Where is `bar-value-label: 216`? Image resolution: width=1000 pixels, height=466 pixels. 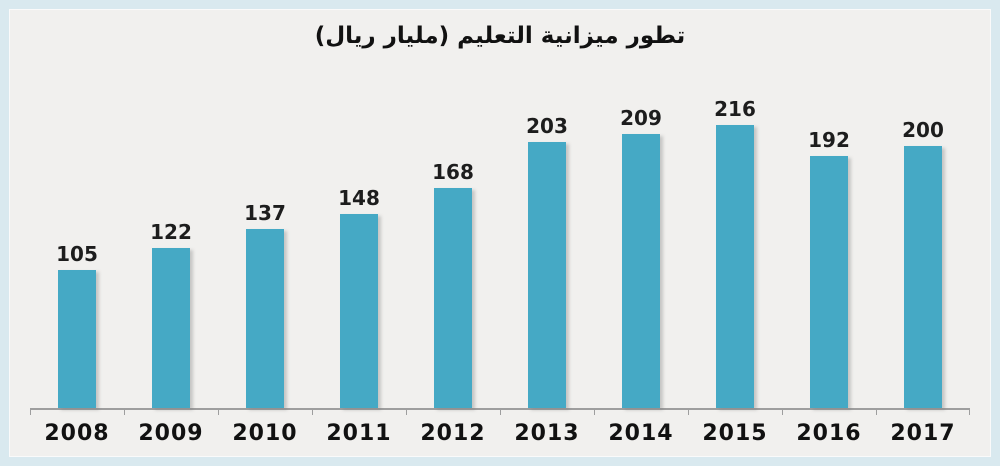
bar-value-label: 216 is located at coordinates (735, 109).